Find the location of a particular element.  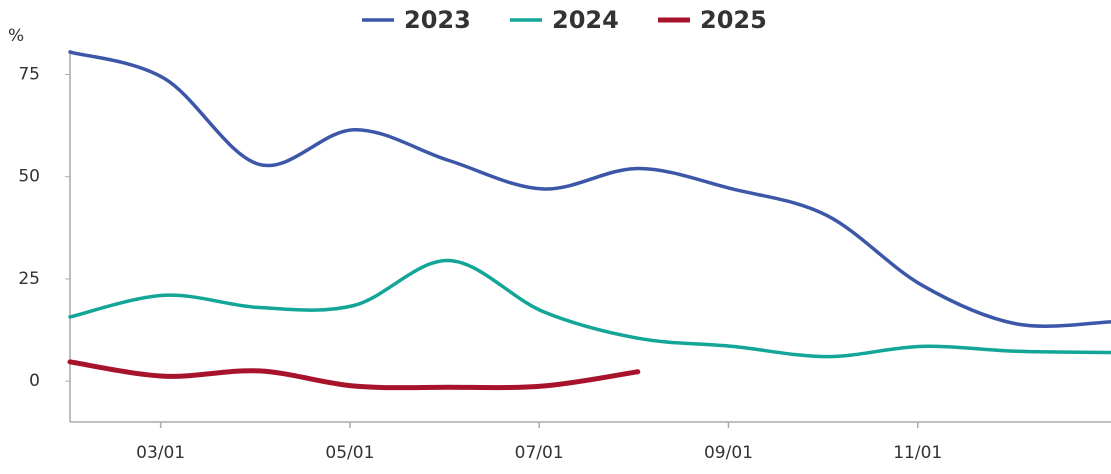

x-tick-label: 09/01 is located at coordinates (728, 453).